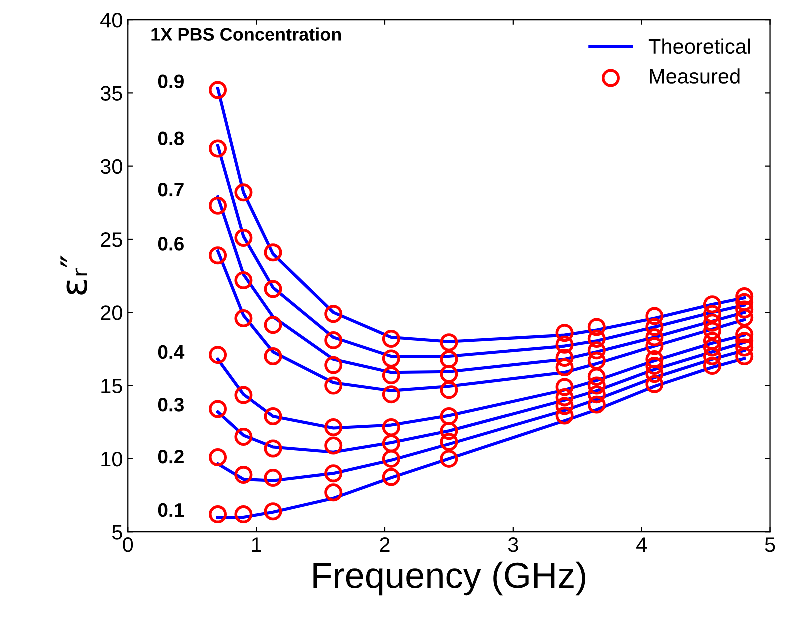  I want to click on y-tick-label: 15, so click(112, 386).